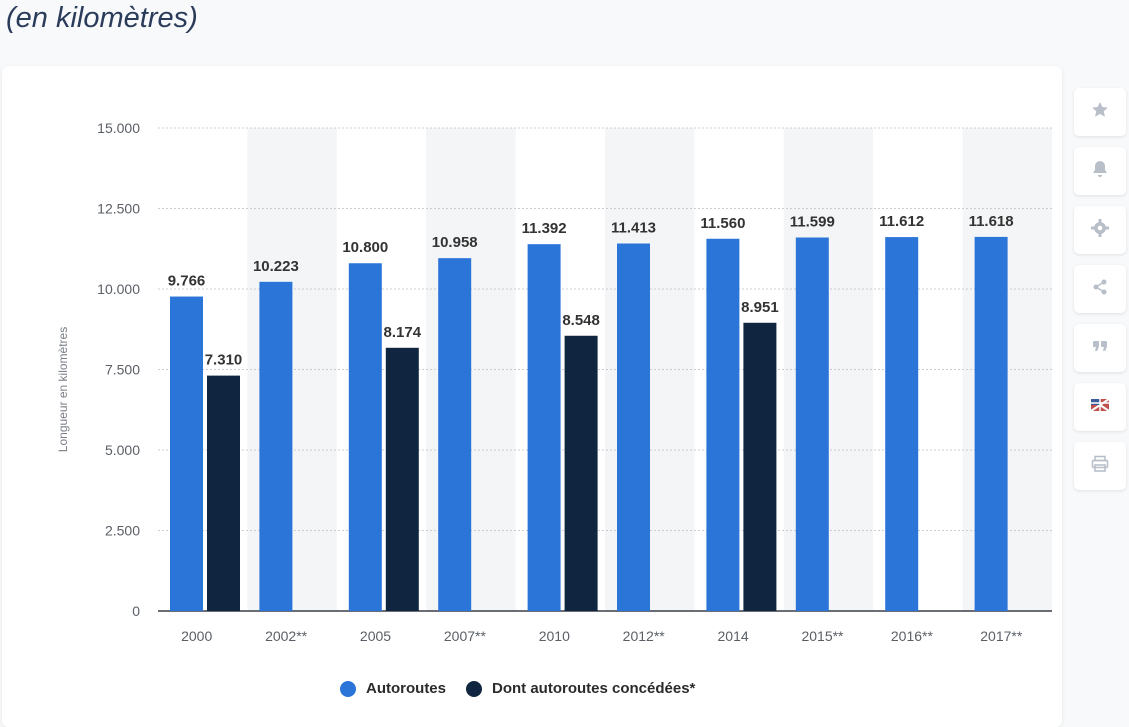 The image size is (1129, 727). I want to click on y-axis-label: Longueur en kilomètres, so click(63, 389).